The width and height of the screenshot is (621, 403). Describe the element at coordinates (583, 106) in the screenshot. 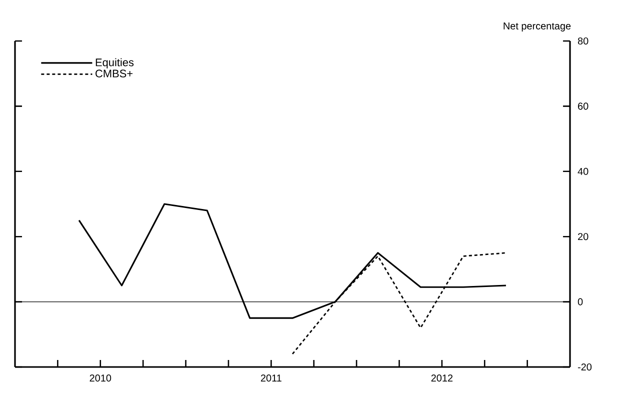

I see `y-tick-label: 60` at that location.